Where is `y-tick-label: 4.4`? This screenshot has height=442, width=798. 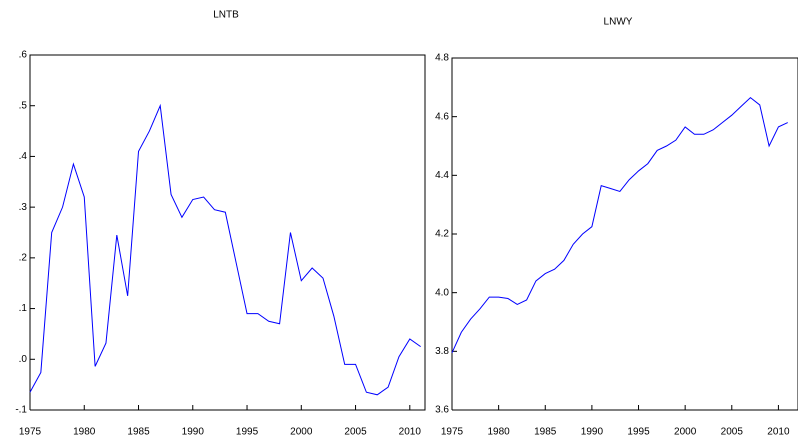 y-tick-label: 4.4 is located at coordinates (442, 175).